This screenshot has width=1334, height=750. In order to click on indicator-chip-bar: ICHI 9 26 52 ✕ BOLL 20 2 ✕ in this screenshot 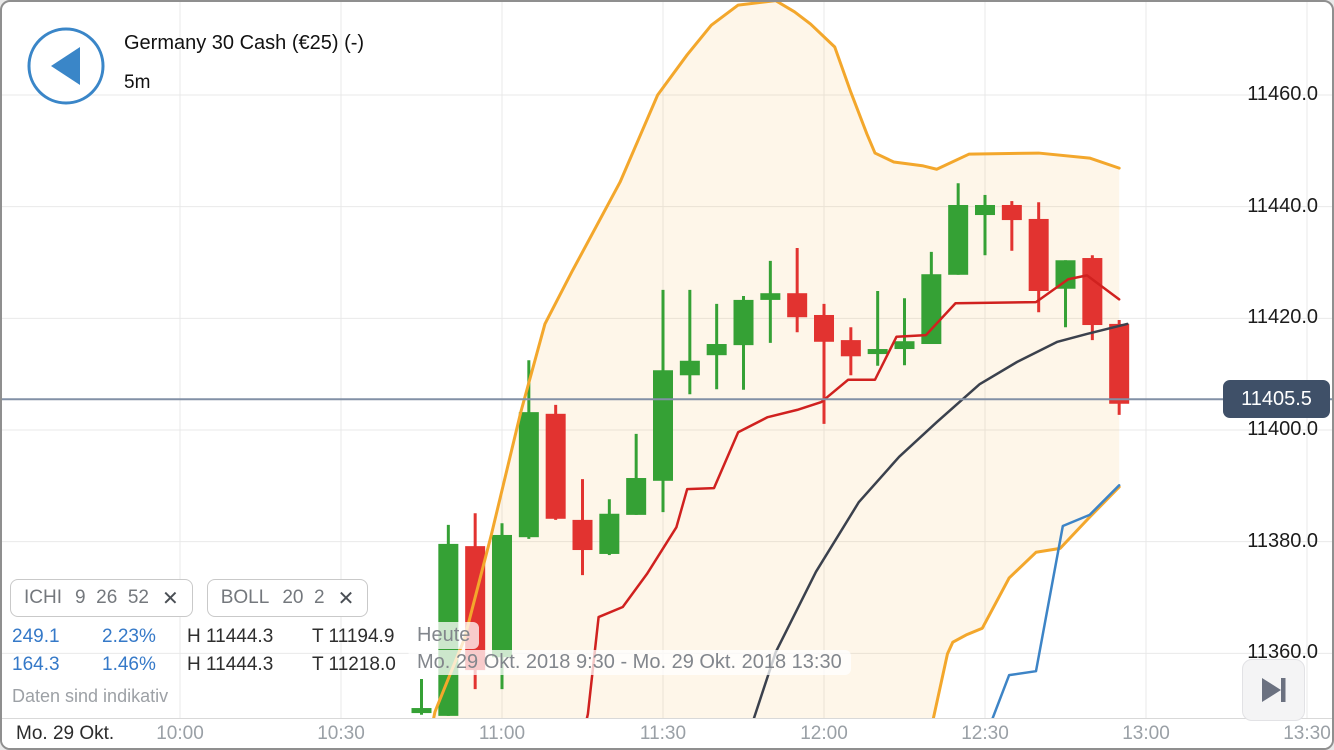, I will do `click(189, 598)`.